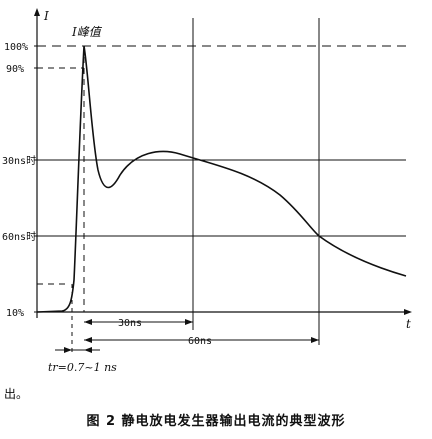 This screenshot has height=439, width=432. What do you see at coordinates (408, 312) in the screenshot?
I see `x-axis-arrow` at bounding box center [408, 312].